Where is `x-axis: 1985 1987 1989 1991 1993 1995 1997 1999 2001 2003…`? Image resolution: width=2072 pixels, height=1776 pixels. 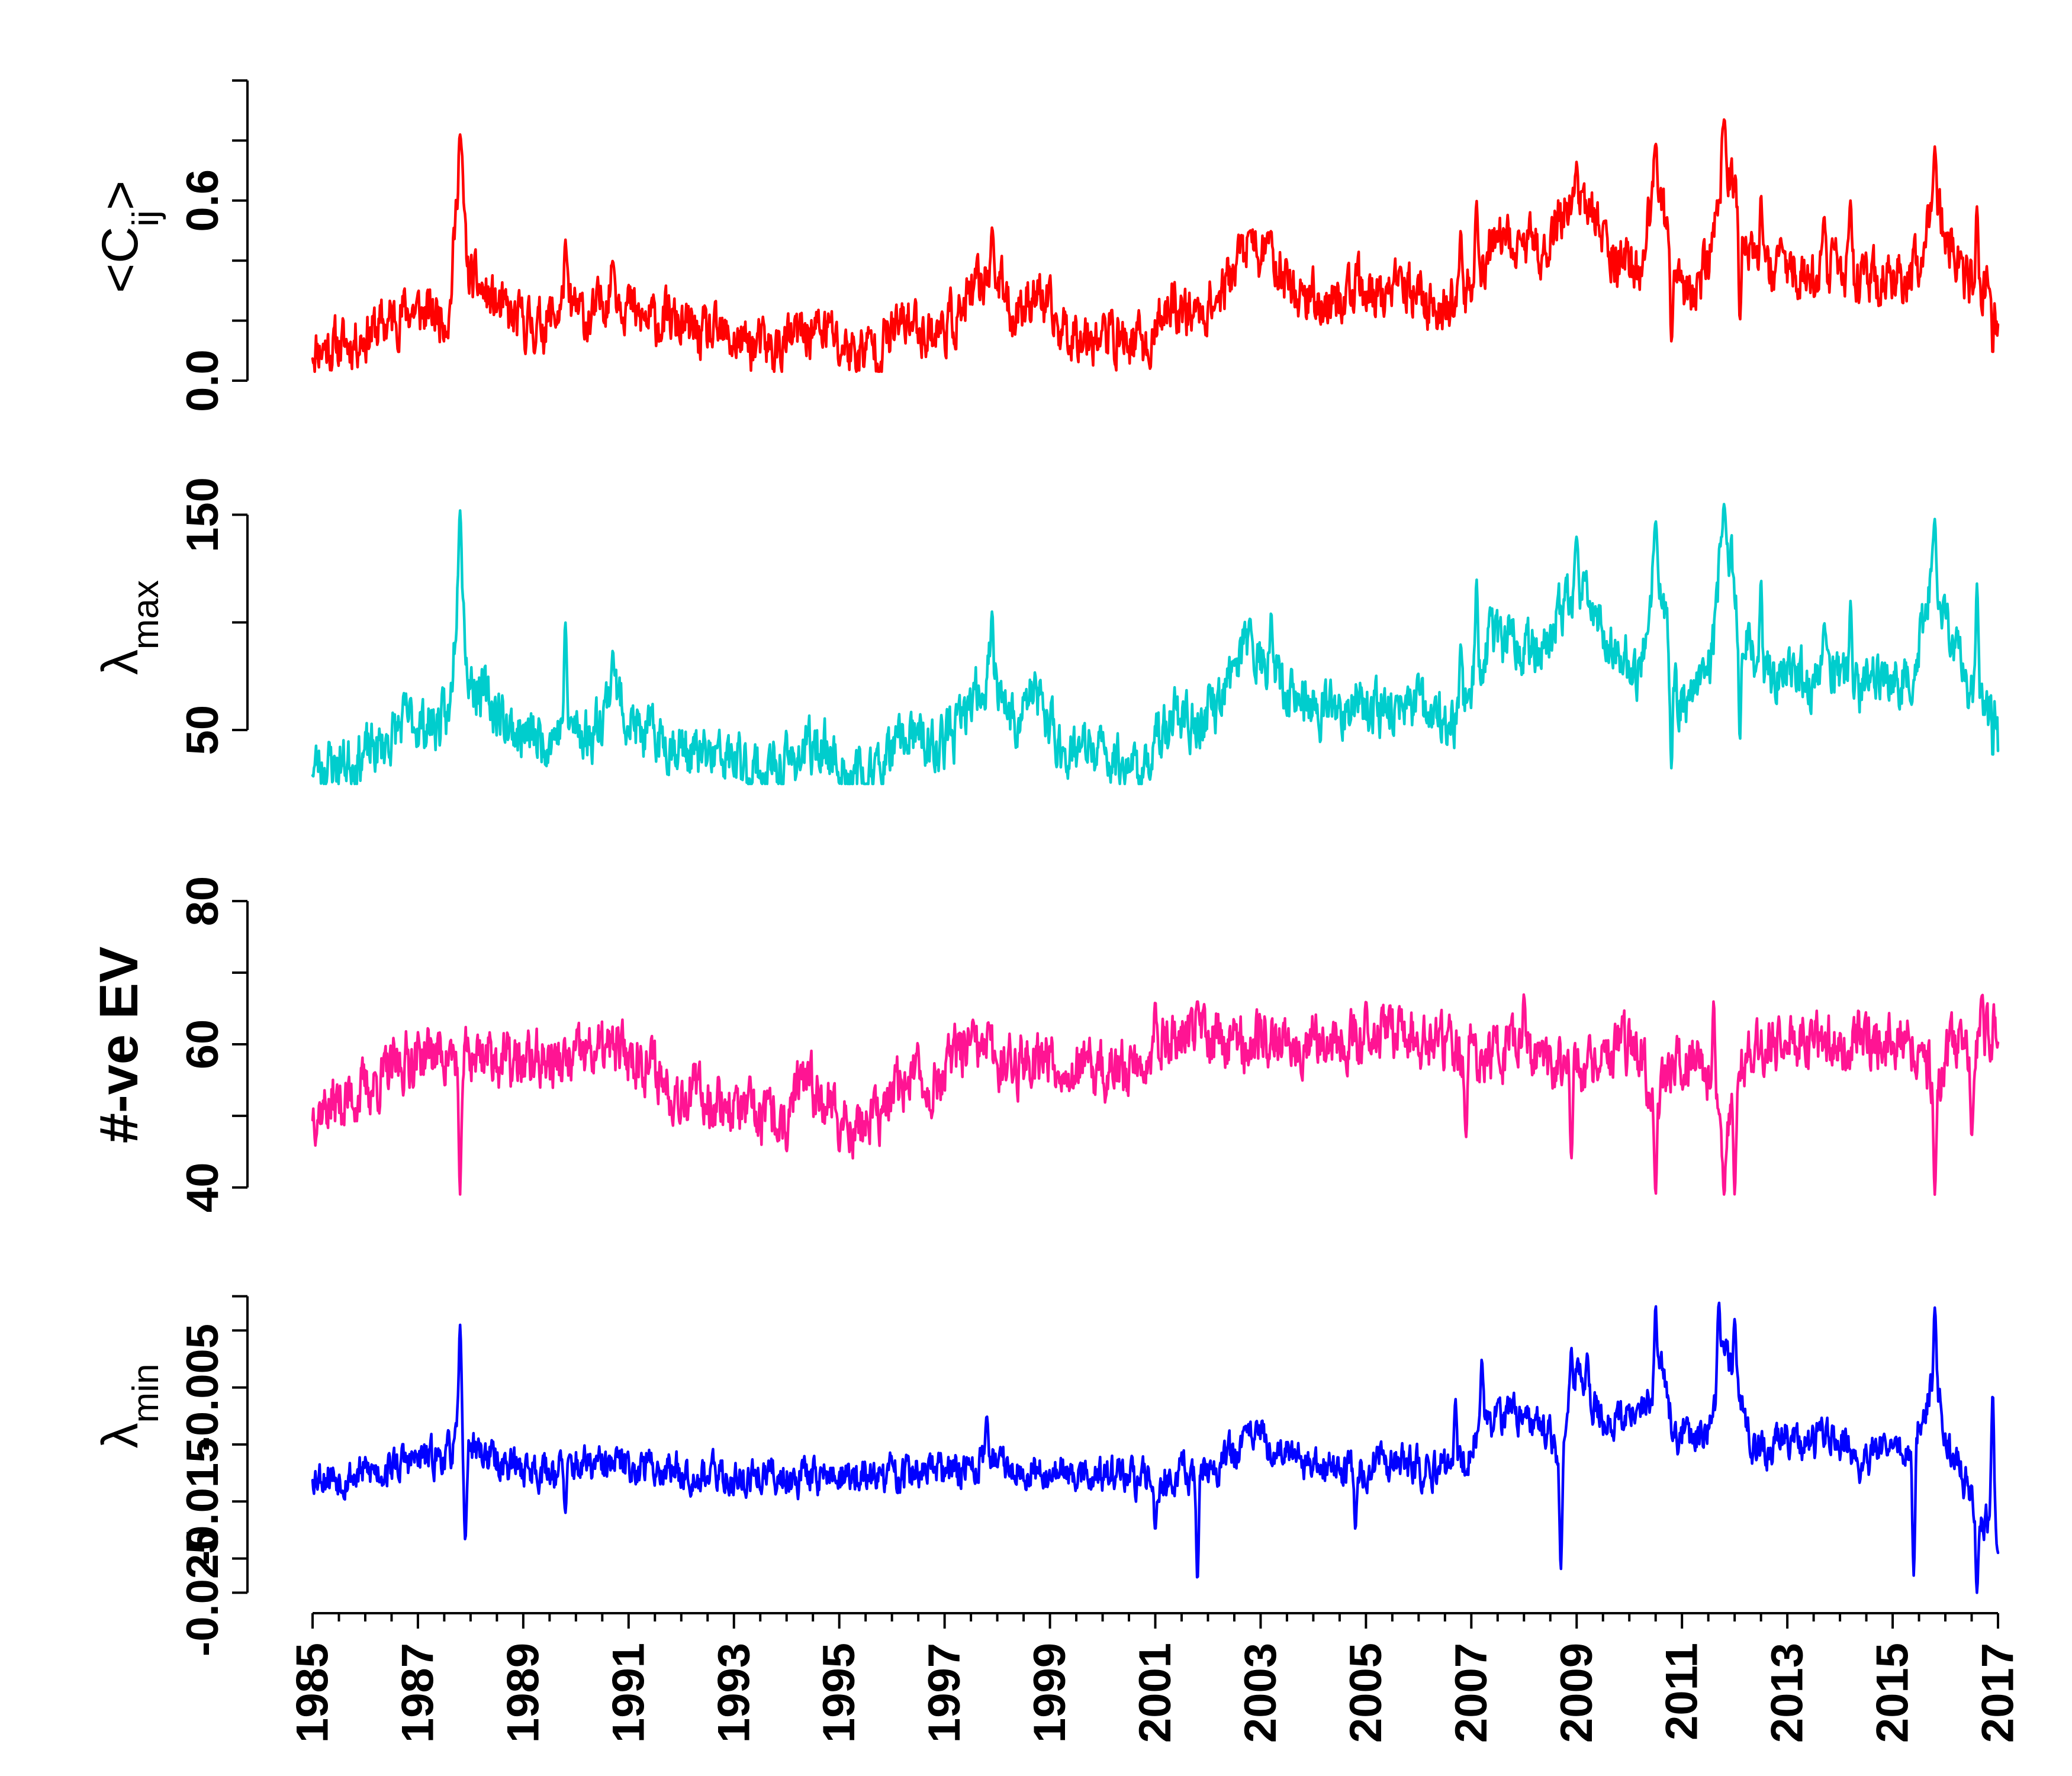 x-axis: 1985 1987 1989 1991 1993 1995 1997 1999 2001 2003… is located at coordinates (1155, 1677).